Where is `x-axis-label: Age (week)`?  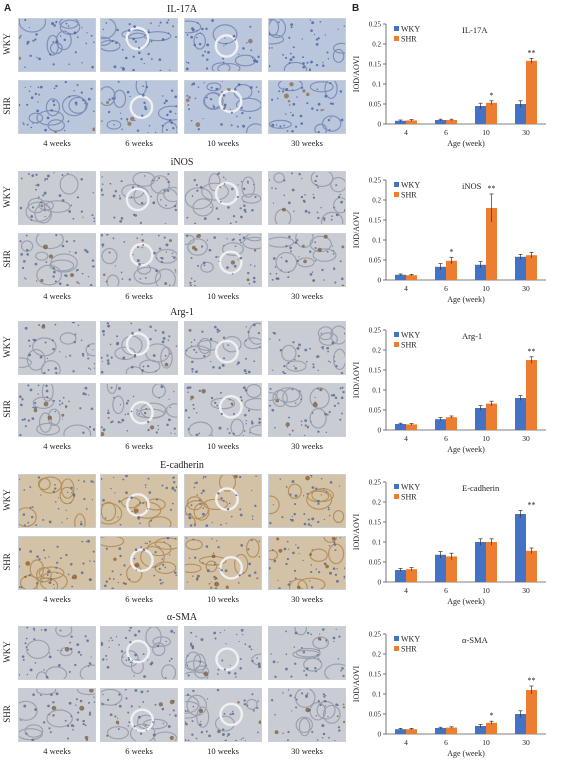
x-axis-label: Age (week) is located at coordinates (466, 299).